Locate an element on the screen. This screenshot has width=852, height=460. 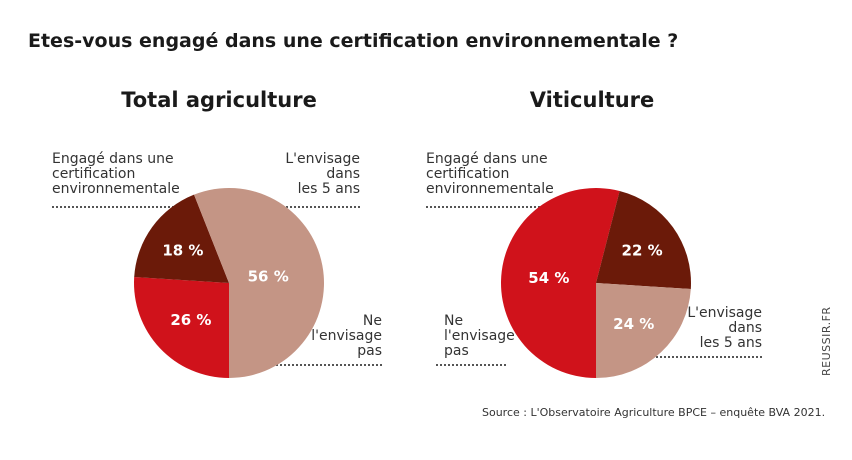
site-credit: REUSSIR.FR is located at coordinates (826, 341).